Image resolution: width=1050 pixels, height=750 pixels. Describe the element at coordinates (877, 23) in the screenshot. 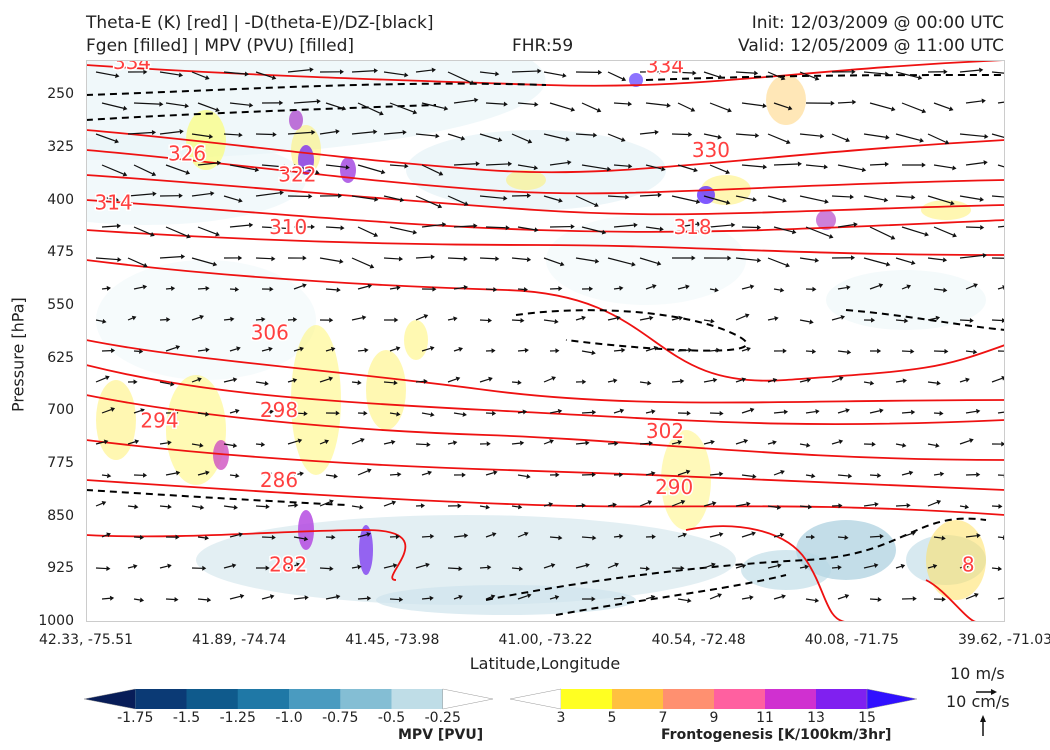

I see `title-init: Init: 12/03/2009 @ 00:00 UTC` at that location.